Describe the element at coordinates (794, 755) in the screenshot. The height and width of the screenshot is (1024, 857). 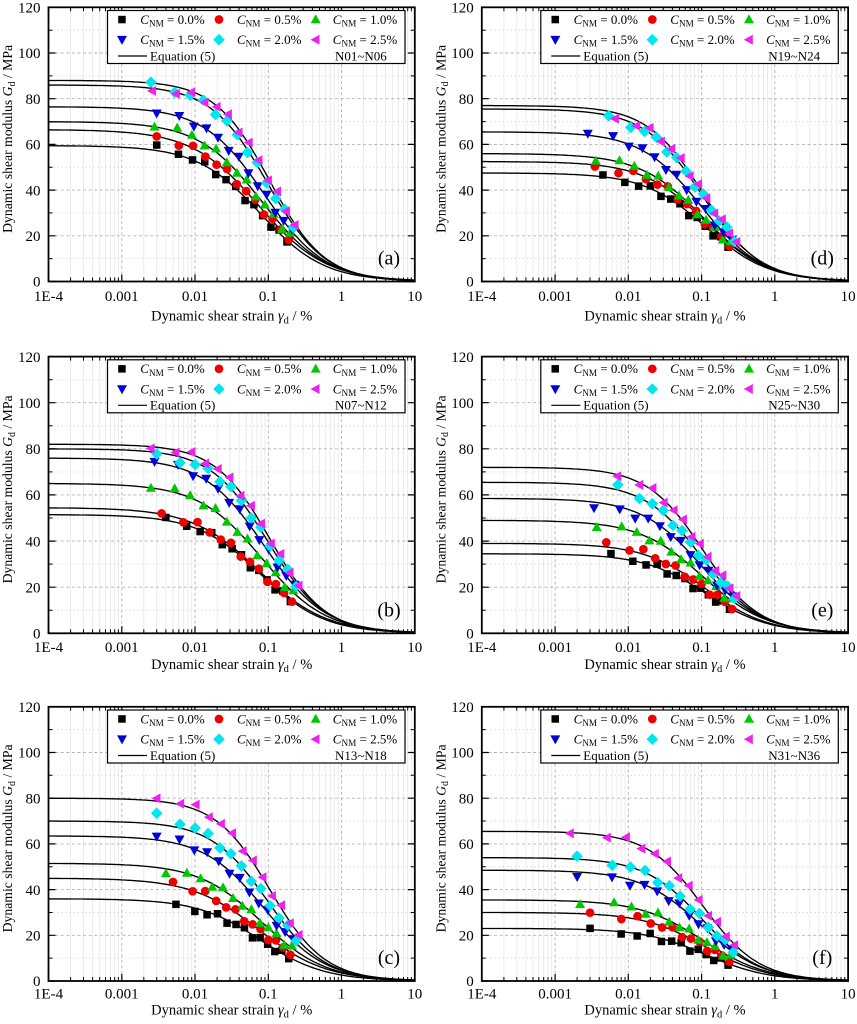
I see `svg-text: N31~N36` at that location.